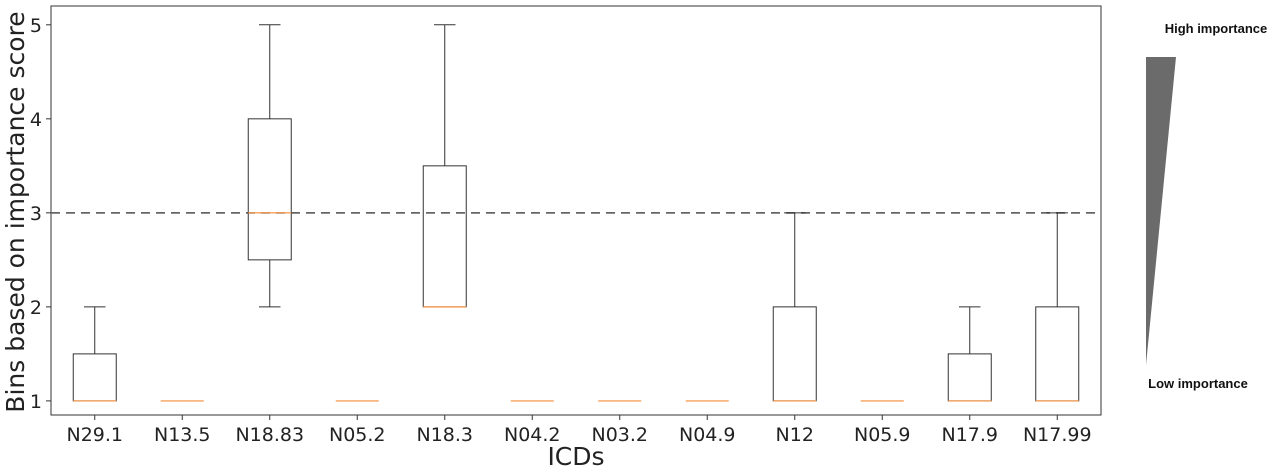 Image resolution: width=1280 pixels, height=471 pixels. I want to click on x-tick-label: N29.1, so click(94, 435).